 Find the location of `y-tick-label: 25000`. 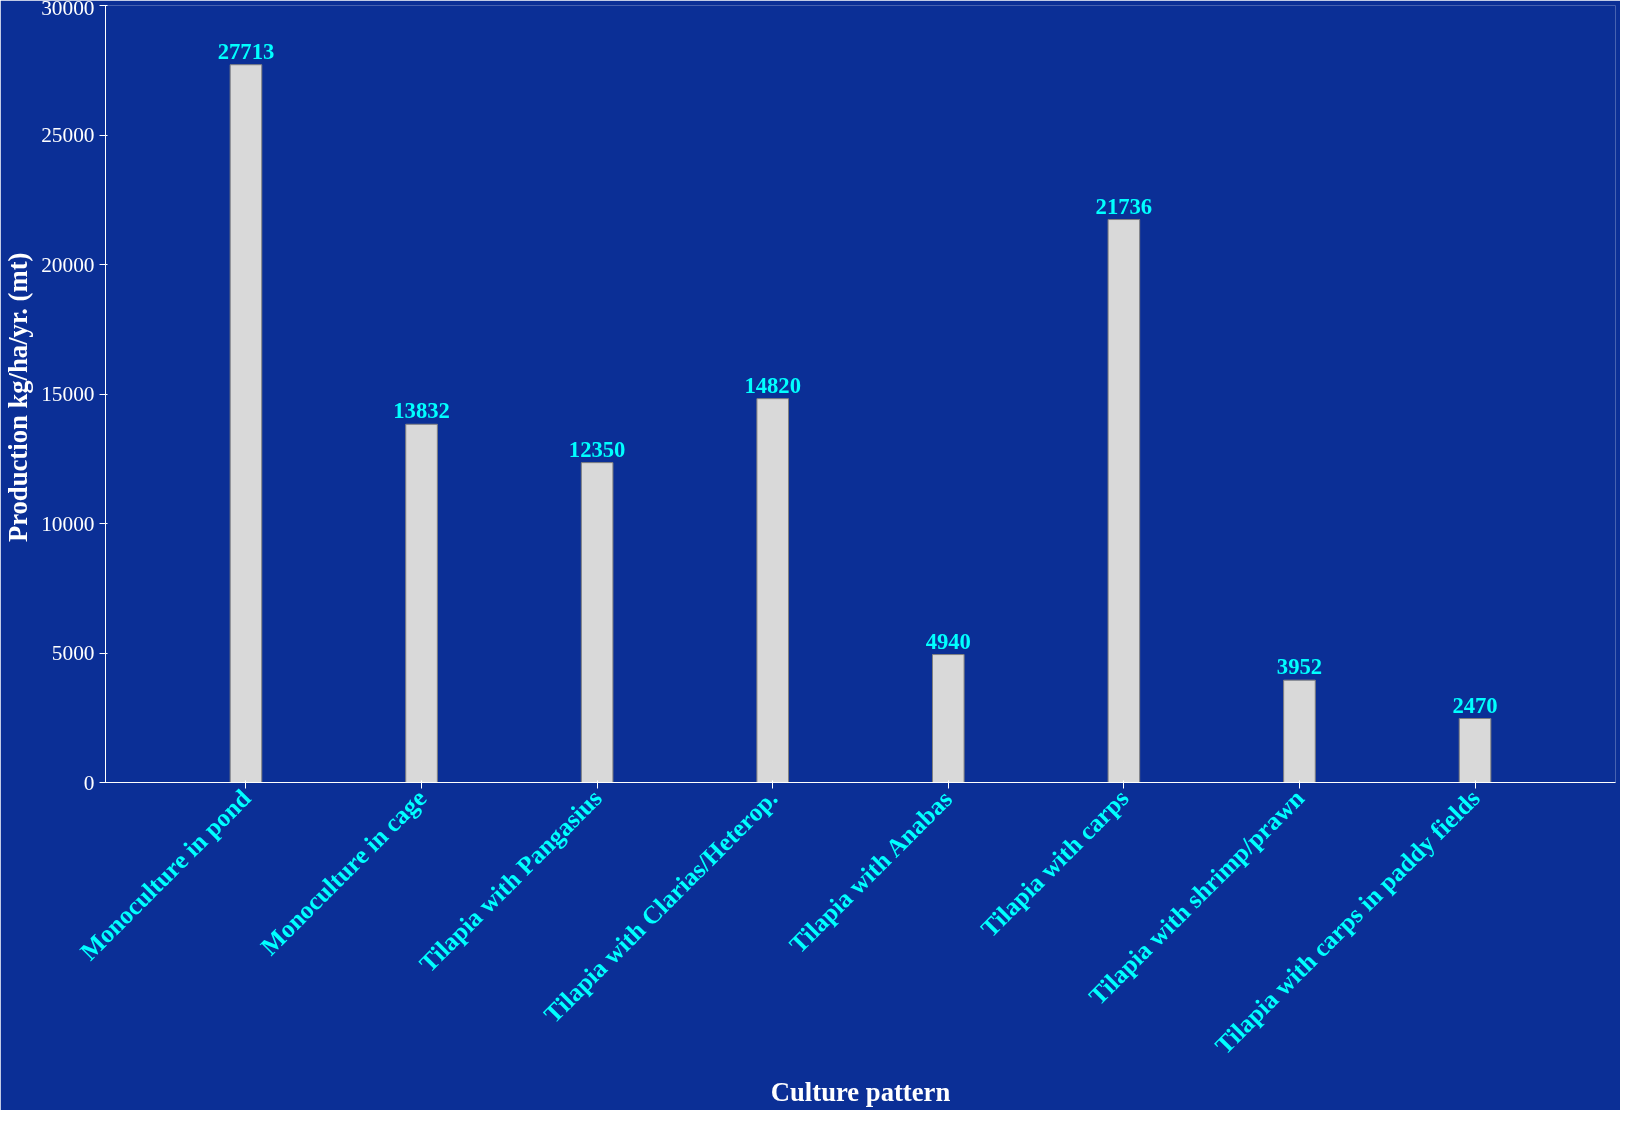

y-tick-label: 25000 is located at coordinates (68, 135).